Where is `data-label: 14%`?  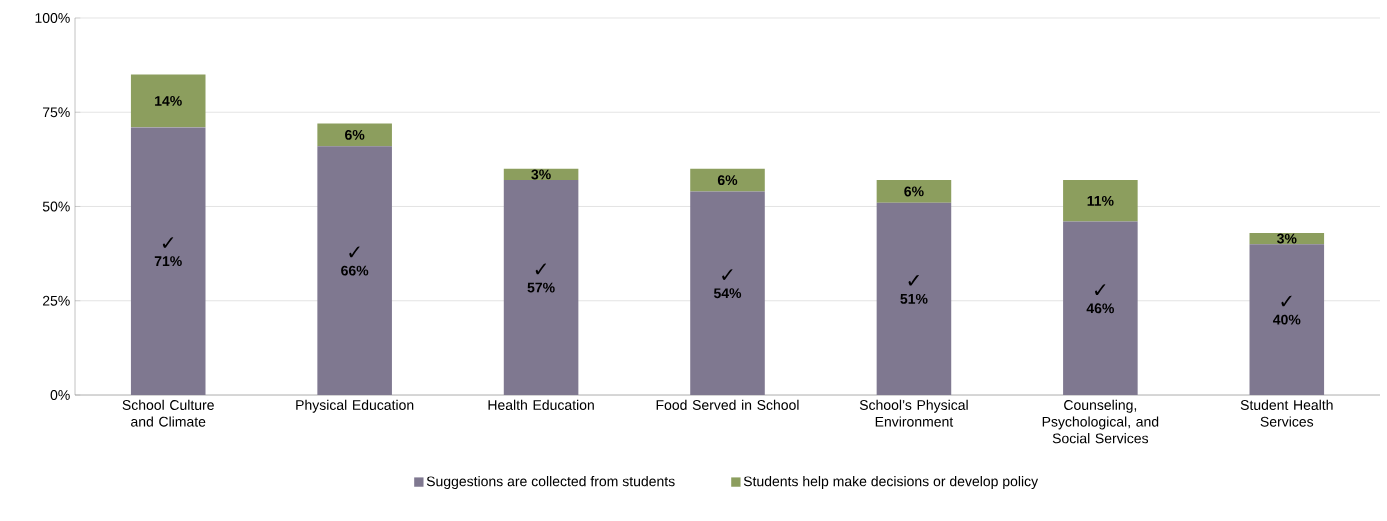 data-label: 14% is located at coordinates (168, 101).